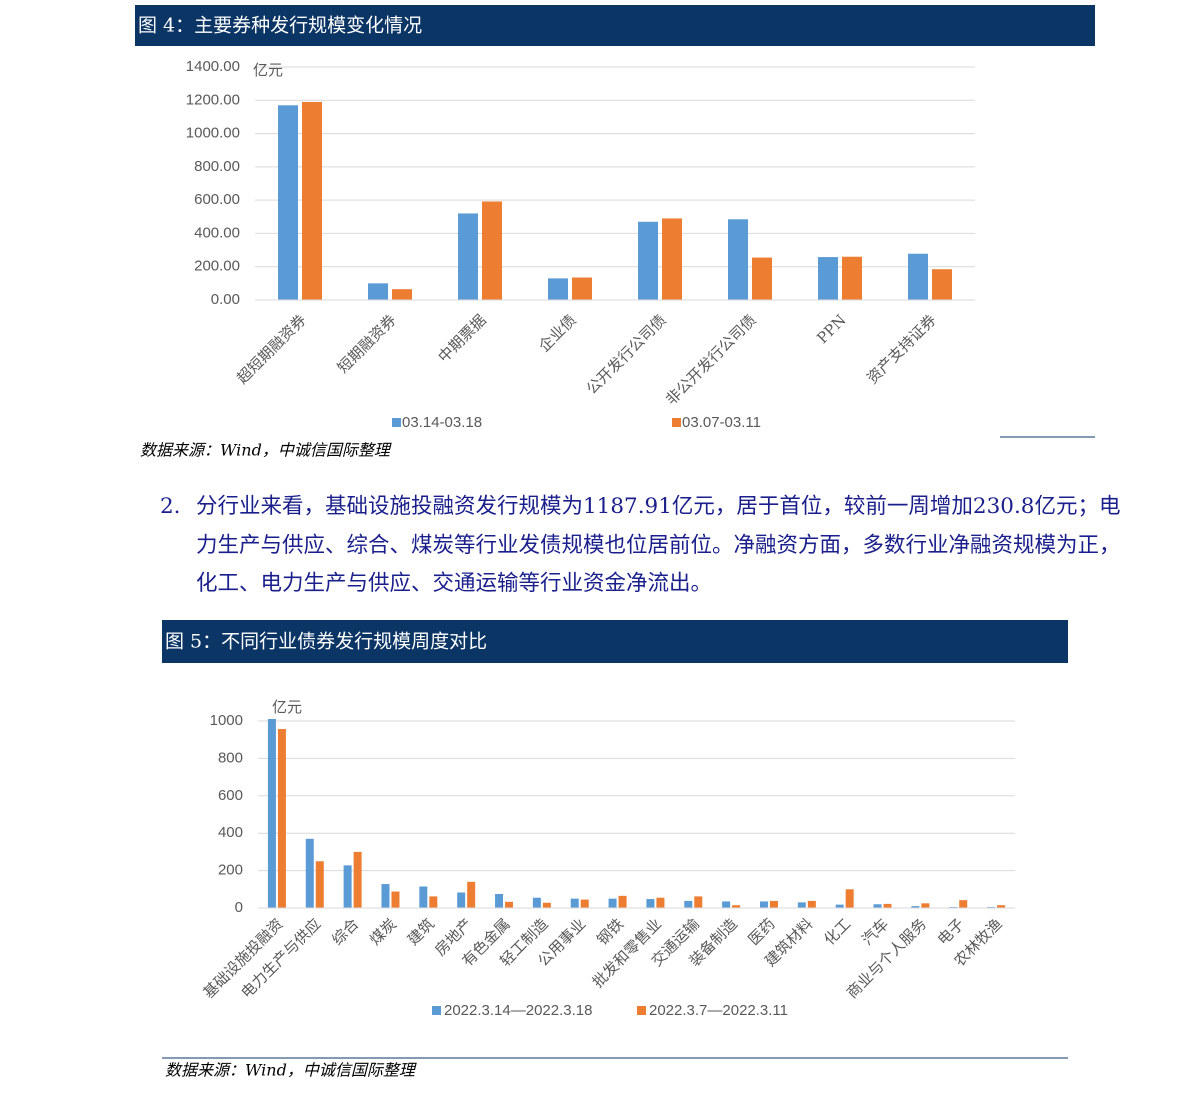 The width and height of the screenshot is (1191, 1100). Describe the element at coordinates (230, 757) in the screenshot. I see `y-tick-label: 800` at that location.